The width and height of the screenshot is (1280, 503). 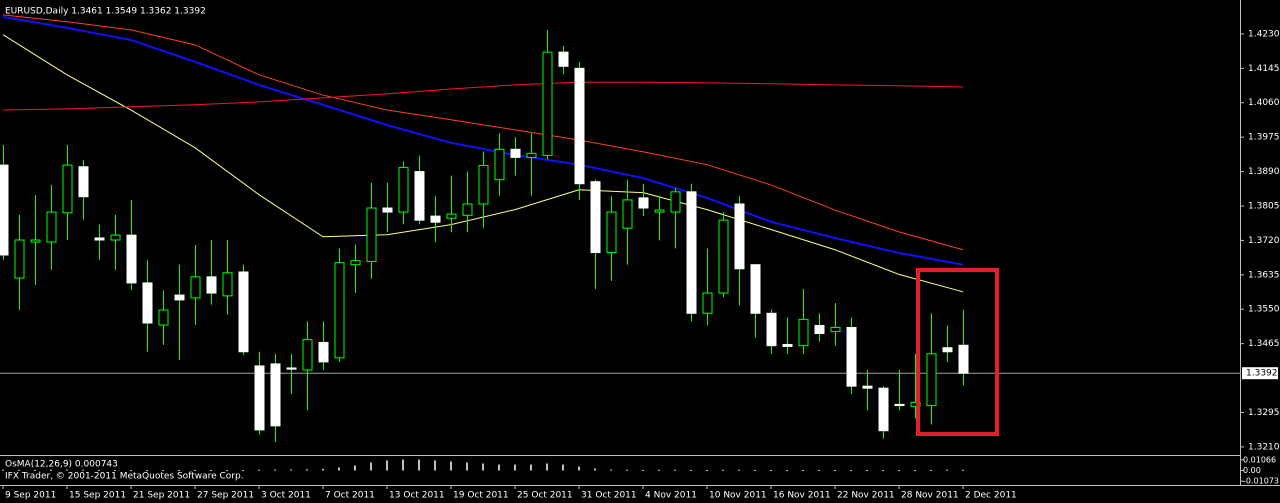 I want to click on x-tick-label: 28 Nov 2011, so click(x=930, y=496).